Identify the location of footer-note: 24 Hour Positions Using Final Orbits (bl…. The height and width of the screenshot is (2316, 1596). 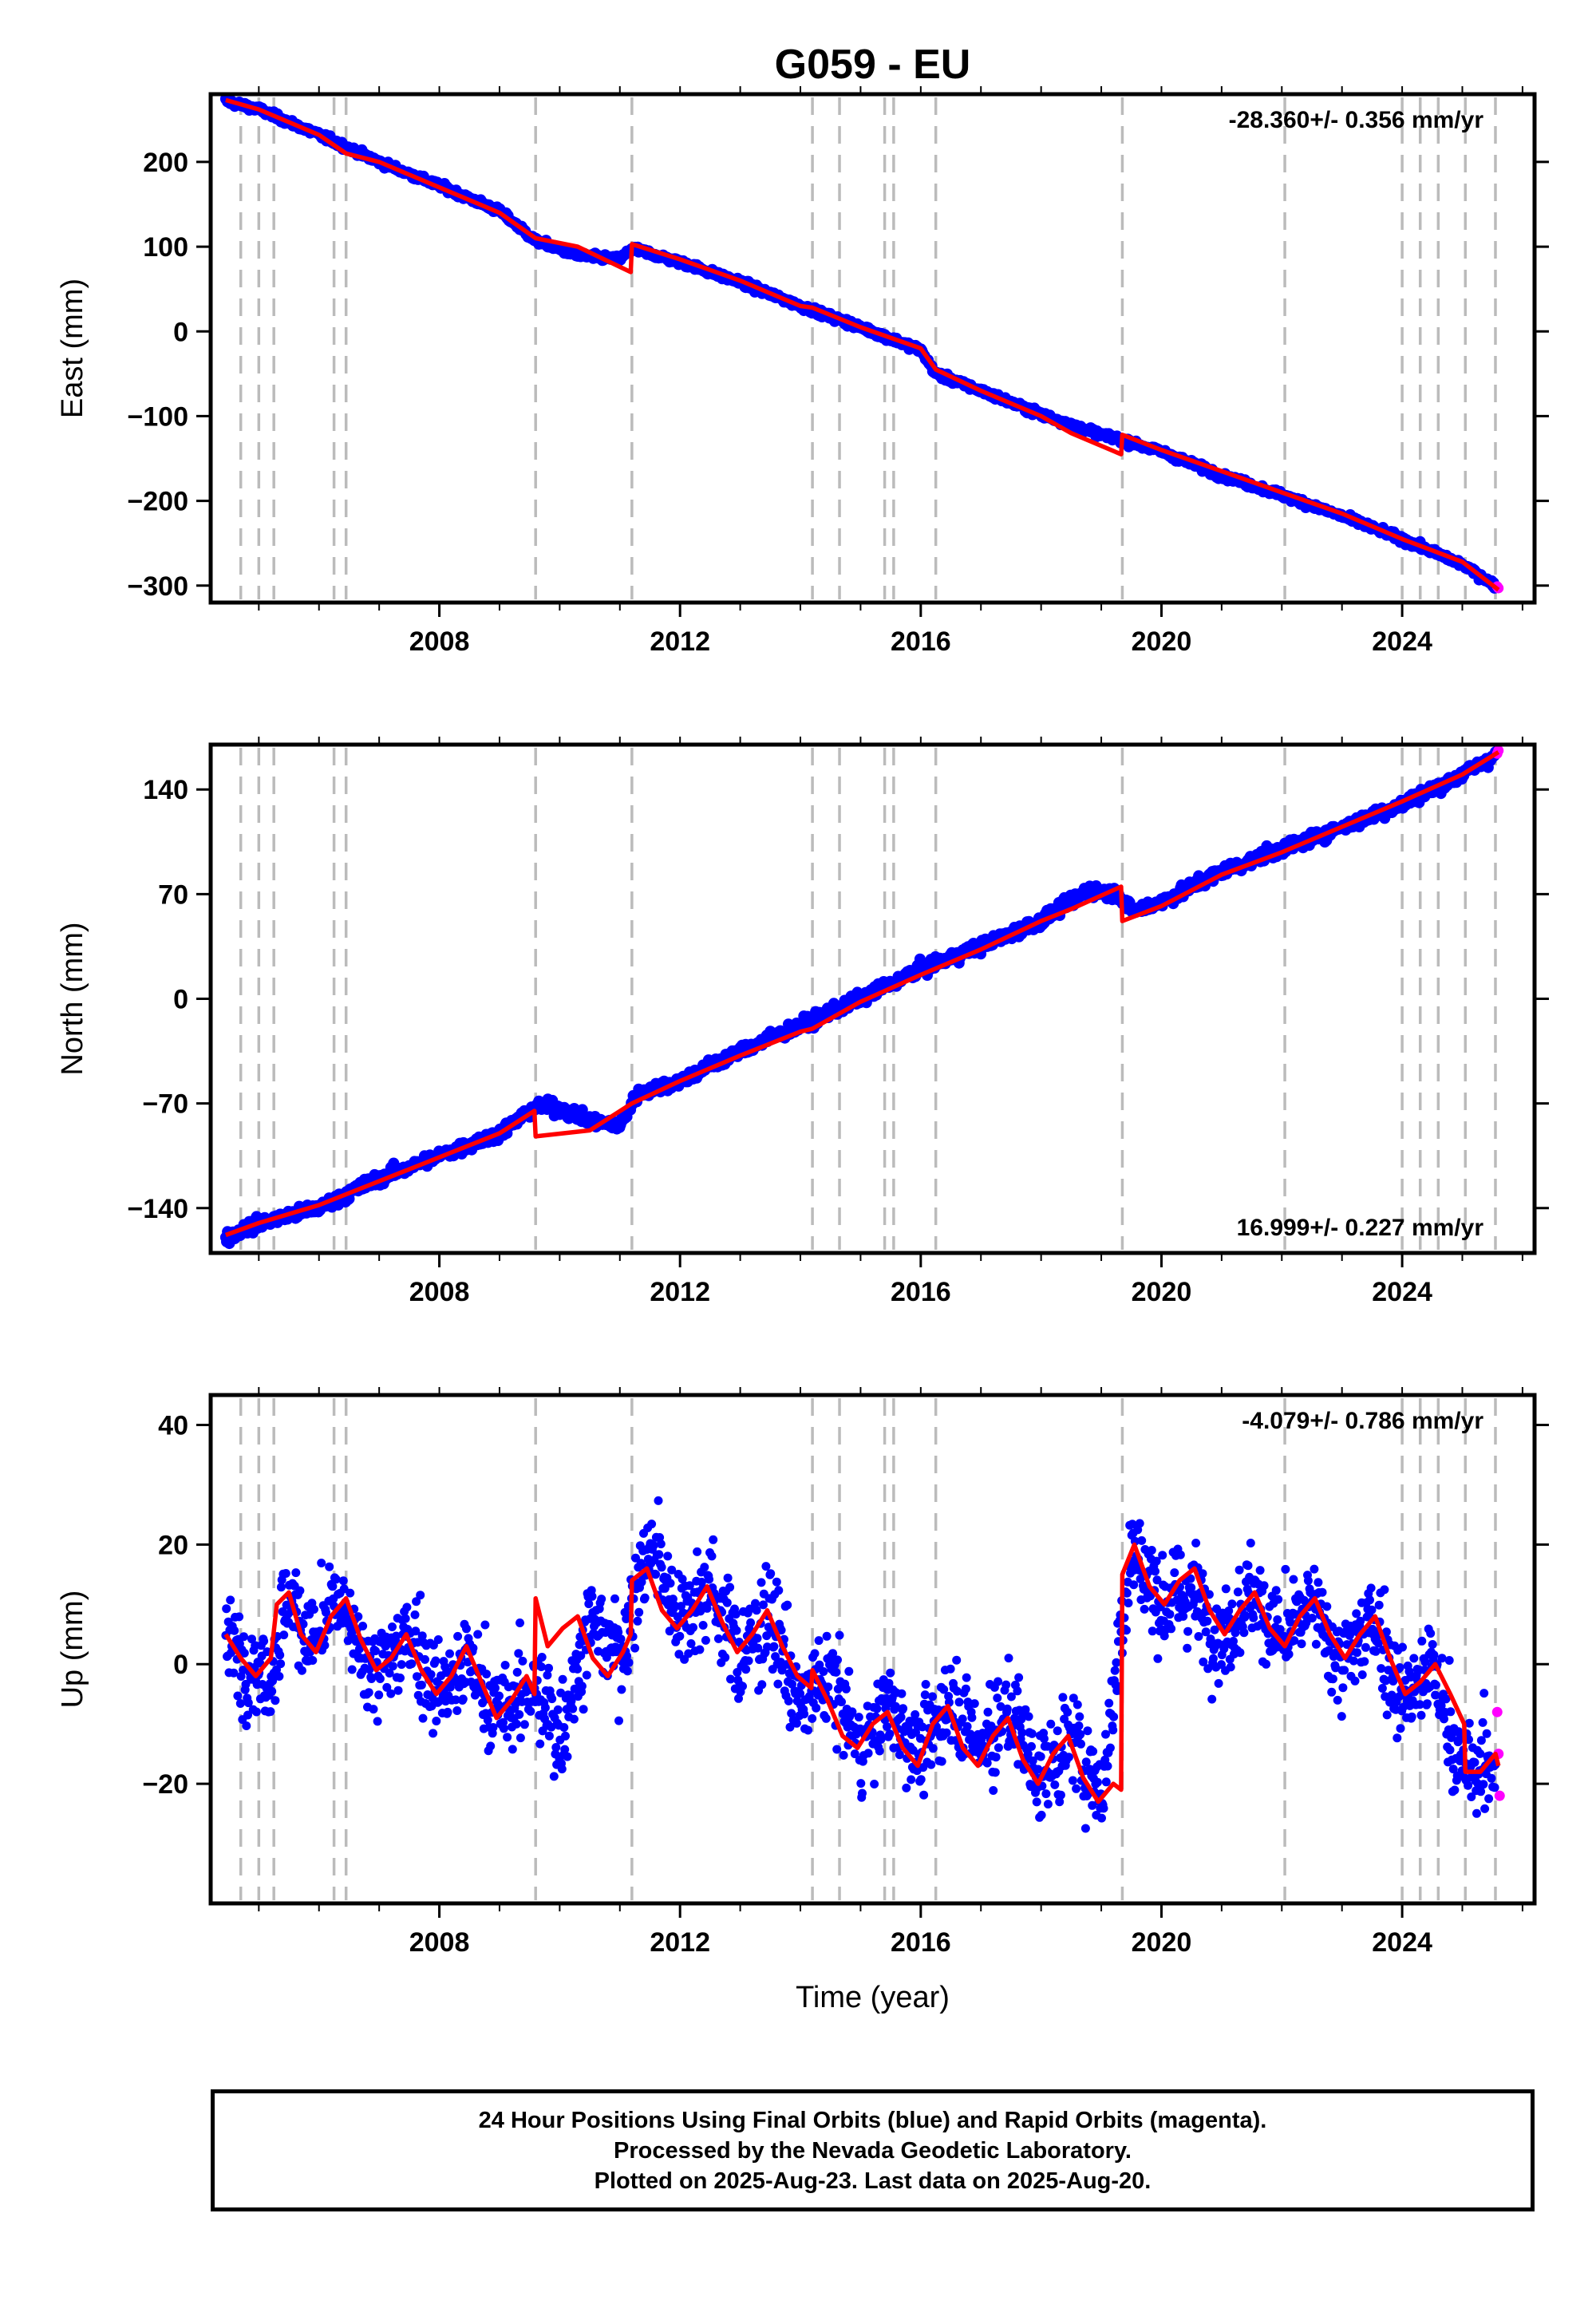
(873, 2150).